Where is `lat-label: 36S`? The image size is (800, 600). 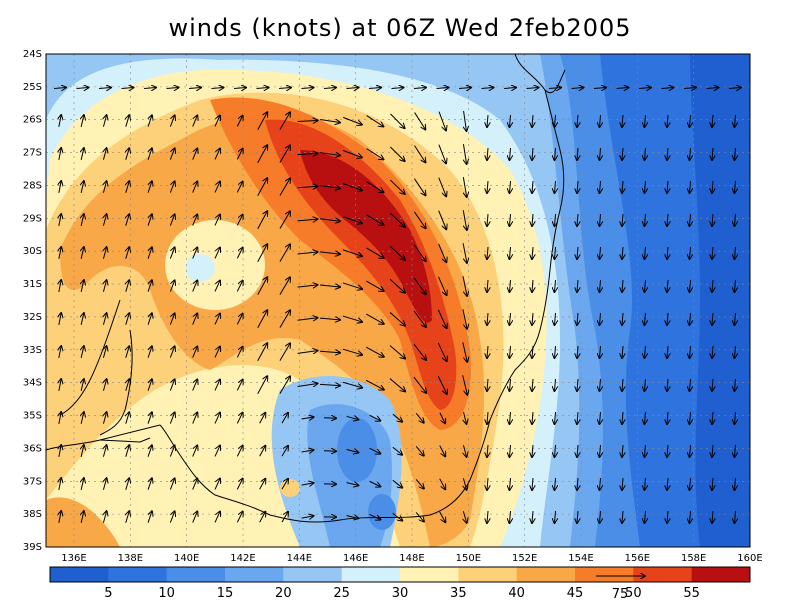 lat-label: 36S is located at coordinates (32, 448).